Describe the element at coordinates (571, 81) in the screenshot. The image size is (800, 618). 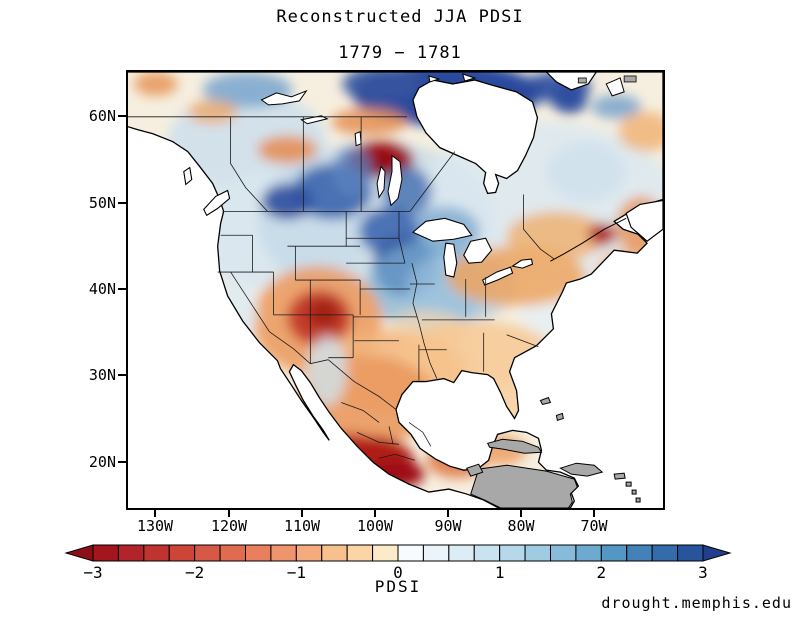
I see `hudson-strait` at that location.